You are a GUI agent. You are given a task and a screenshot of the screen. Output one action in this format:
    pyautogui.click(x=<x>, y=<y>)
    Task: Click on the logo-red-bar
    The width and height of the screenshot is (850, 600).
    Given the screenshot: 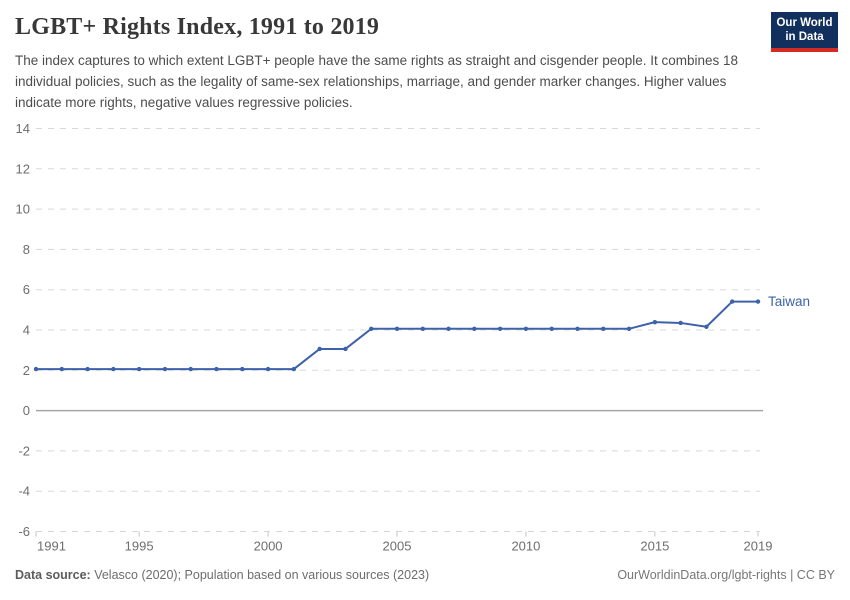 What is the action you would take?
    pyautogui.click(x=804, y=50)
    